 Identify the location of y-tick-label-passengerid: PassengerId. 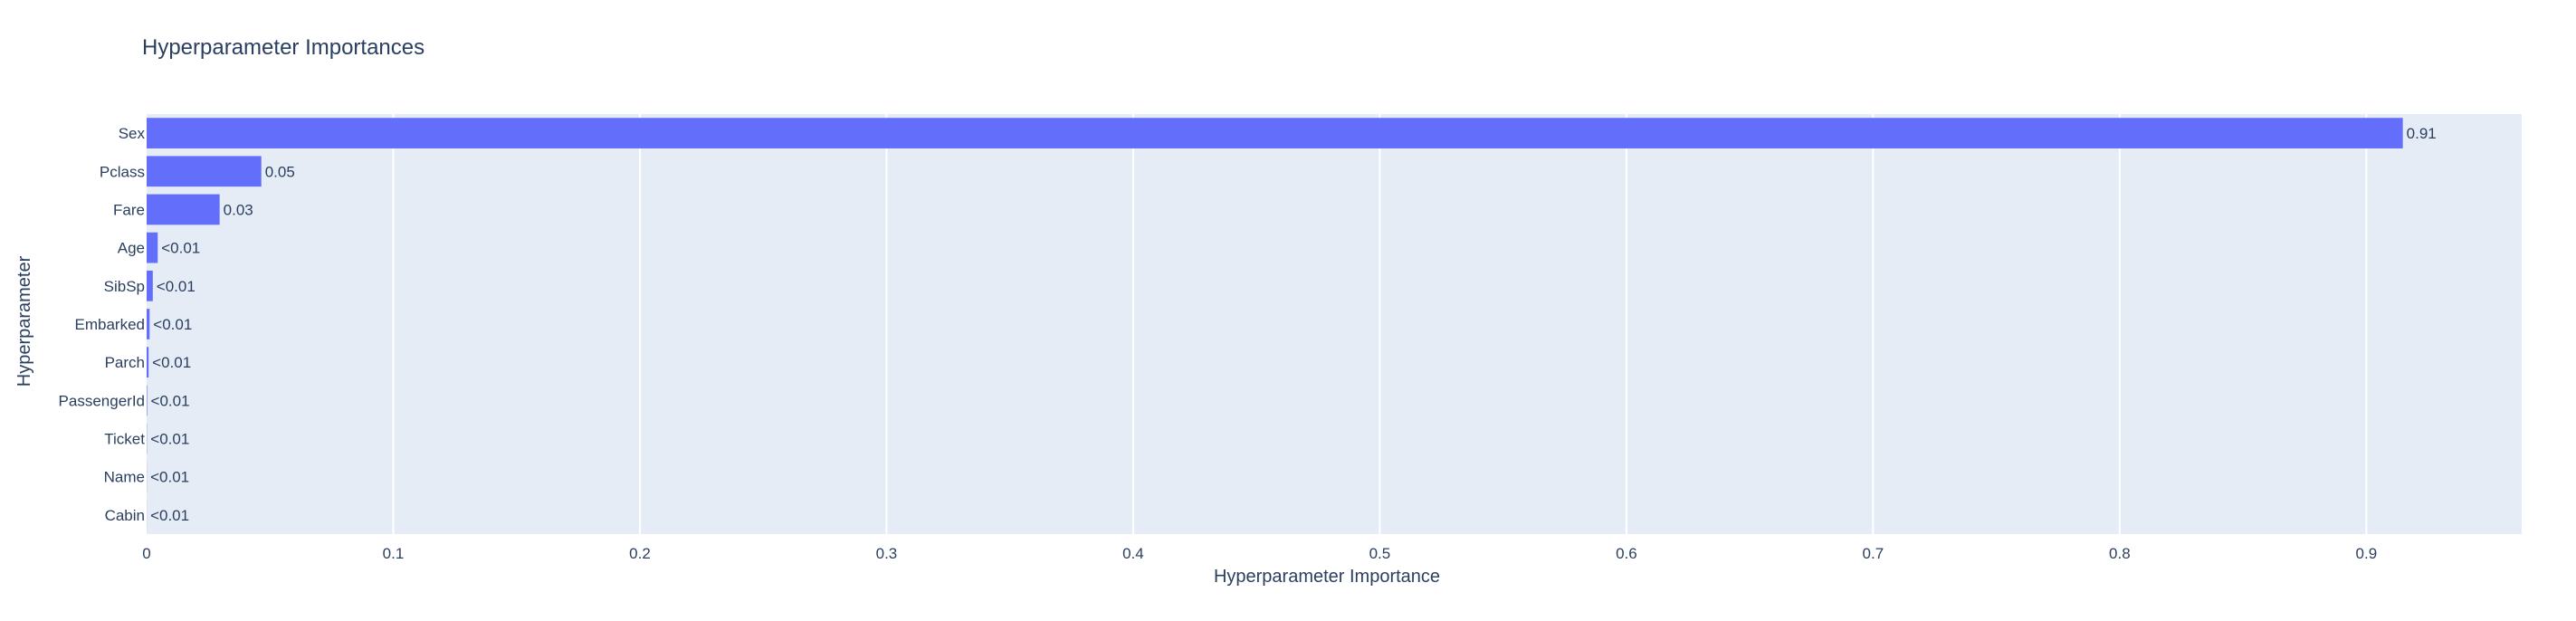
(102, 401).